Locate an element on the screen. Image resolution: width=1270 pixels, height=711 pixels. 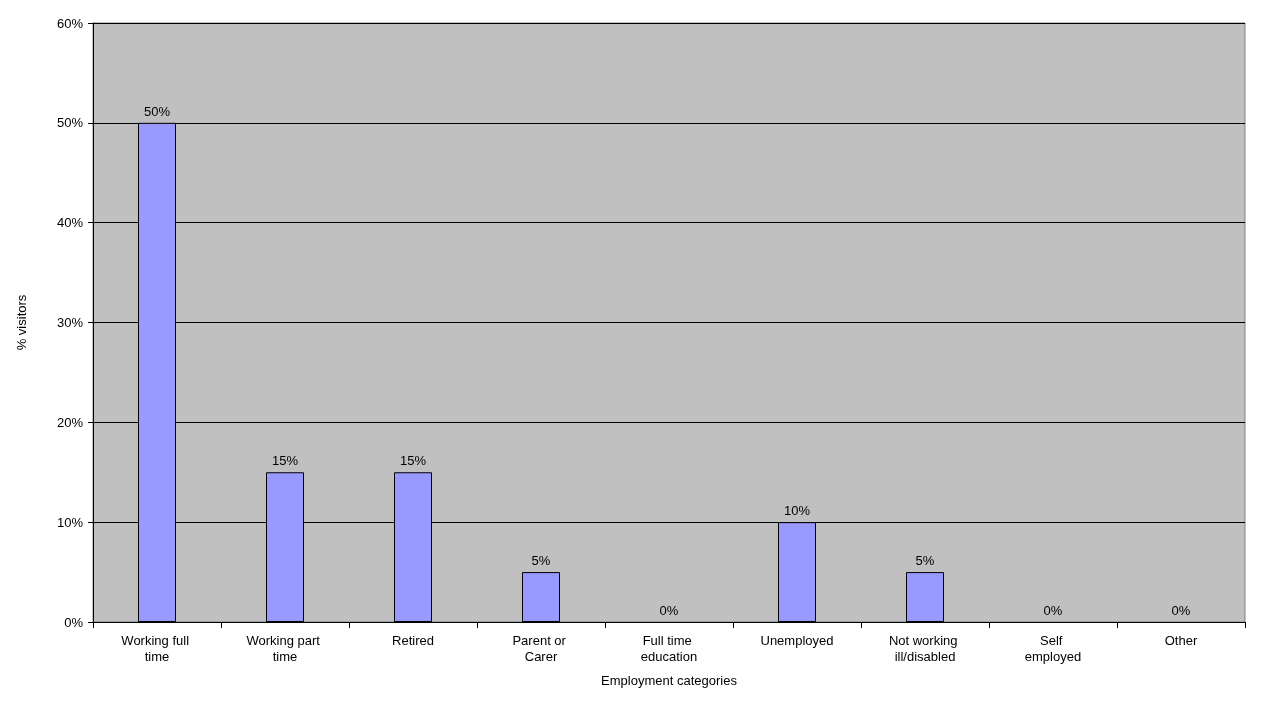
data-label: 10% is located at coordinates (797, 511).